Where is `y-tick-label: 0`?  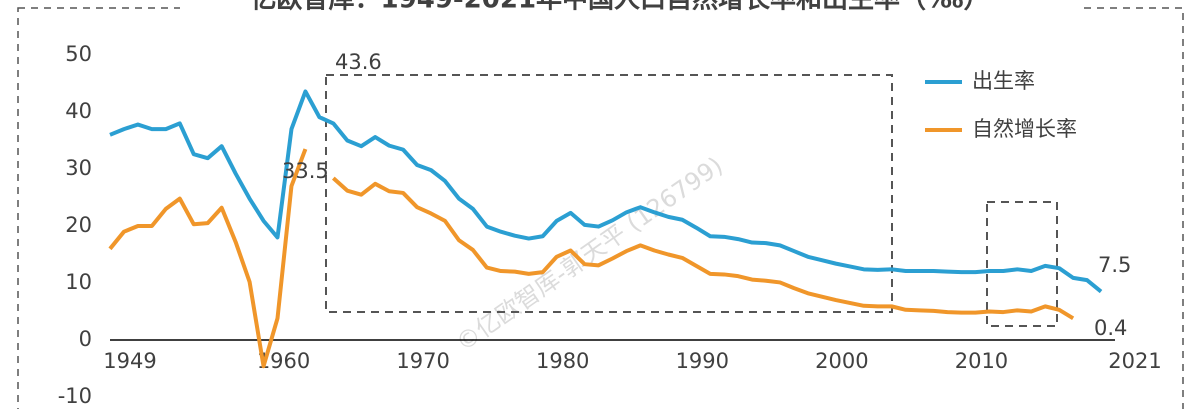 y-tick-label: 0 is located at coordinates (85, 339).